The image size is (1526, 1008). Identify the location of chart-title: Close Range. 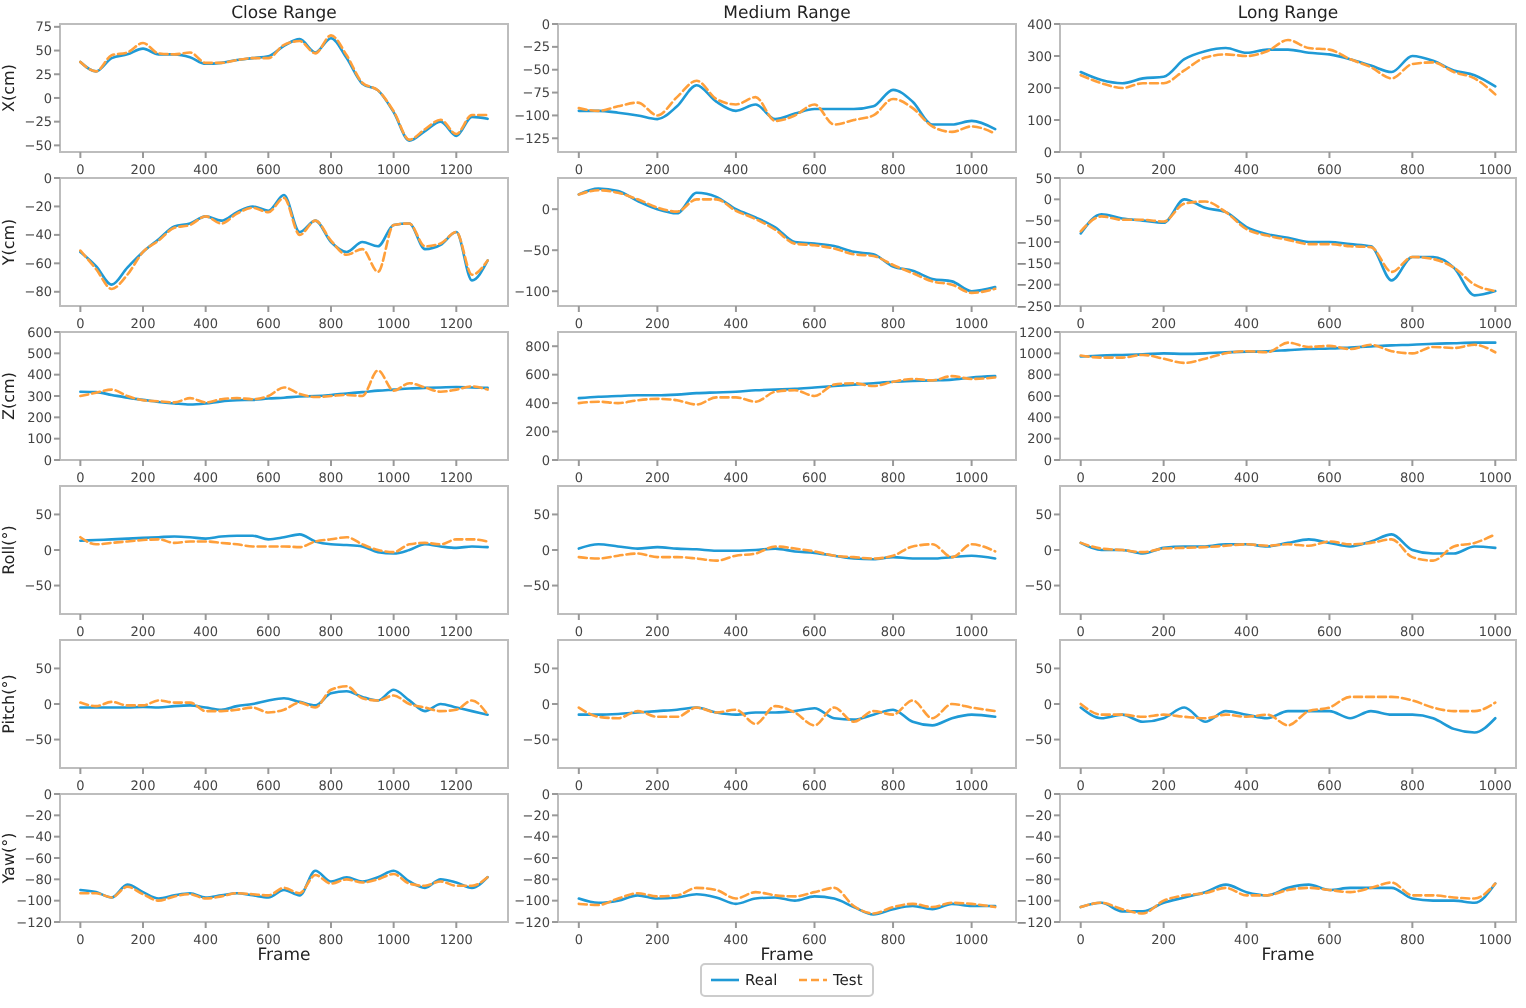
(284, 14).